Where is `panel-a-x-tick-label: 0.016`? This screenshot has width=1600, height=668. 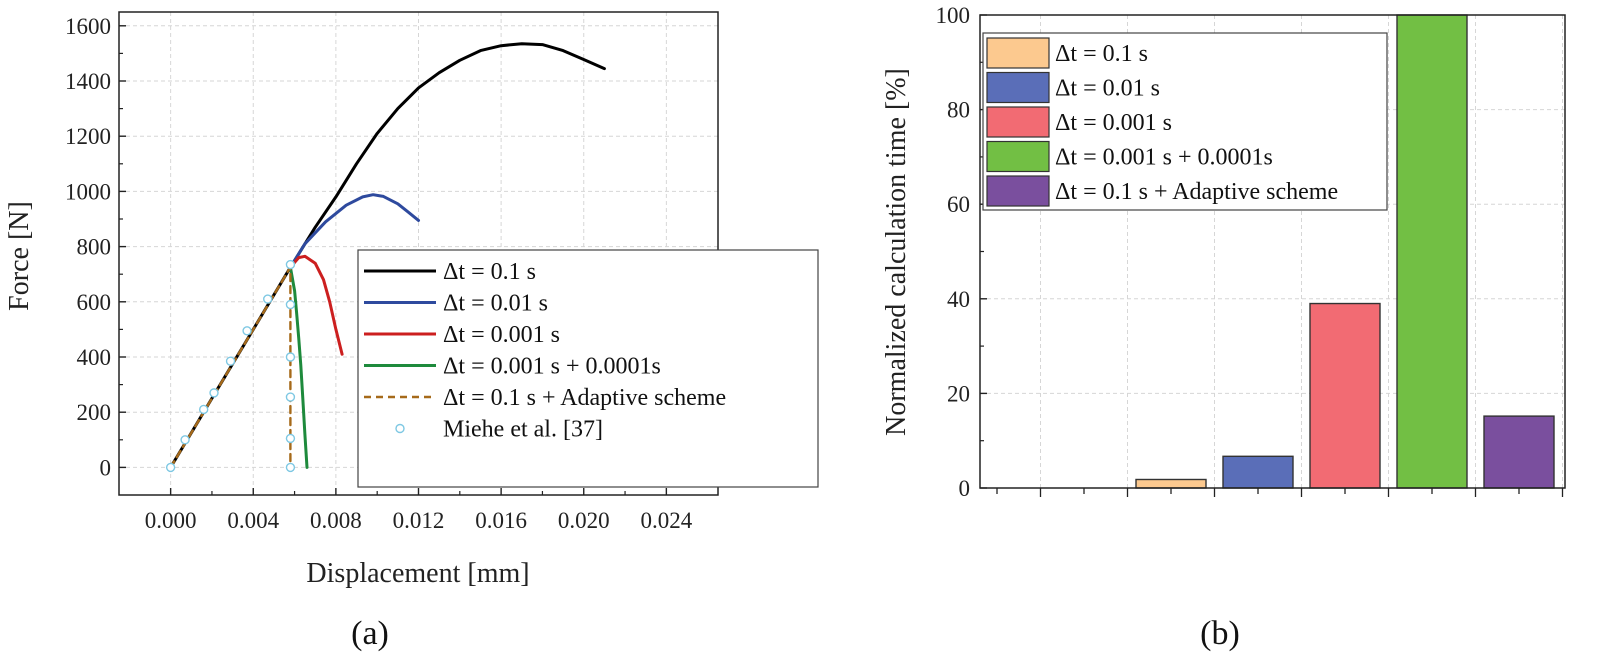 panel-a-x-tick-label: 0.016 is located at coordinates (501, 520).